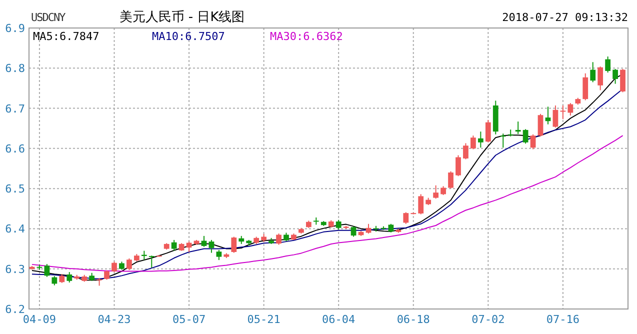 This screenshot has width=637, height=334. What do you see at coordinates (189, 319) in the screenshot?
I see `x-tick-label: 05-07` at bounding box center [189, 319].